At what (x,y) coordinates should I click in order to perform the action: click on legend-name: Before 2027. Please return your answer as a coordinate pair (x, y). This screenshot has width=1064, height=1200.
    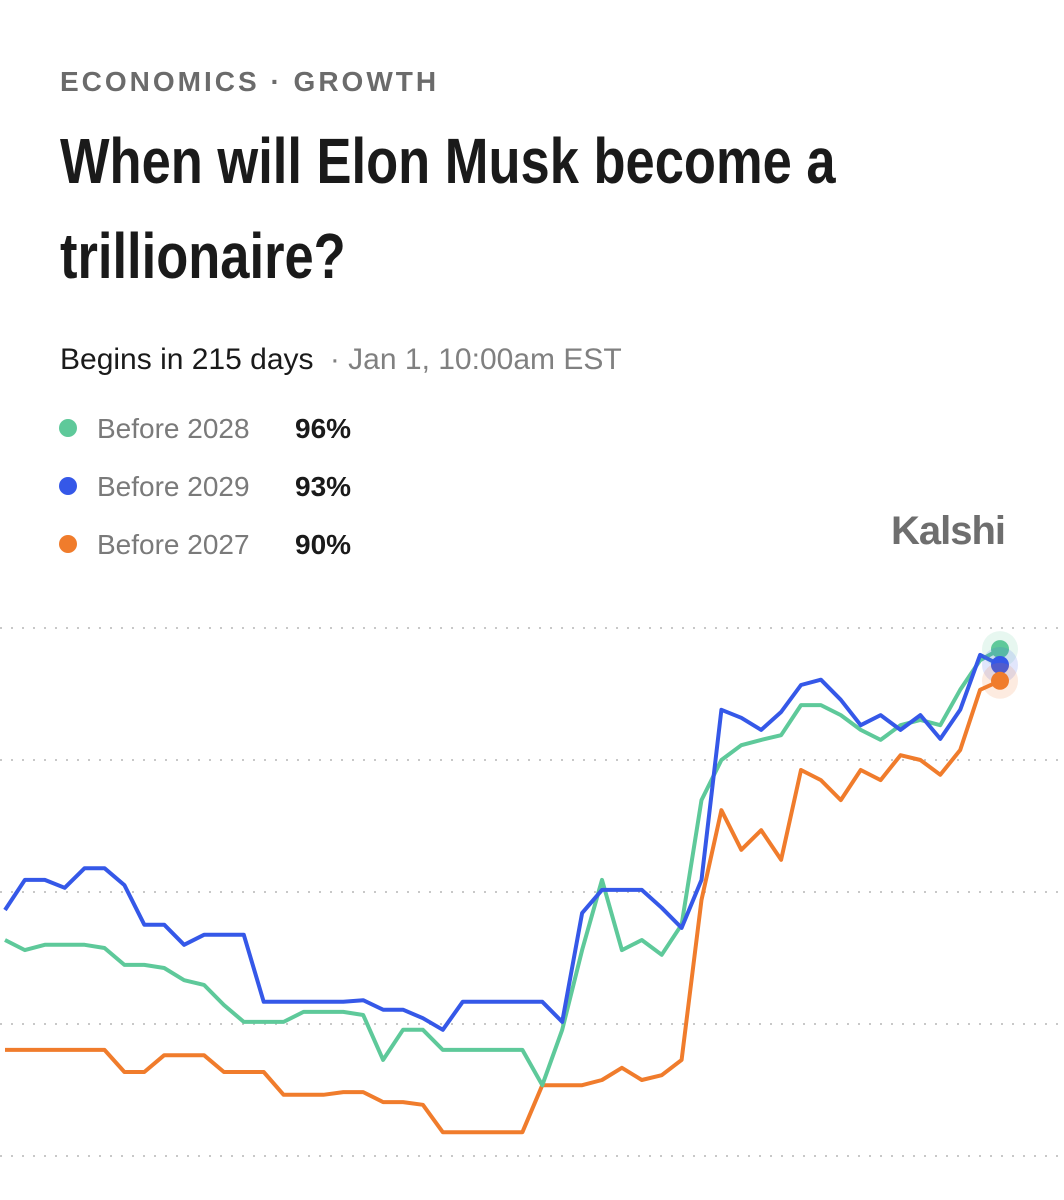
    Looking at the image, I should click on (173, 544).